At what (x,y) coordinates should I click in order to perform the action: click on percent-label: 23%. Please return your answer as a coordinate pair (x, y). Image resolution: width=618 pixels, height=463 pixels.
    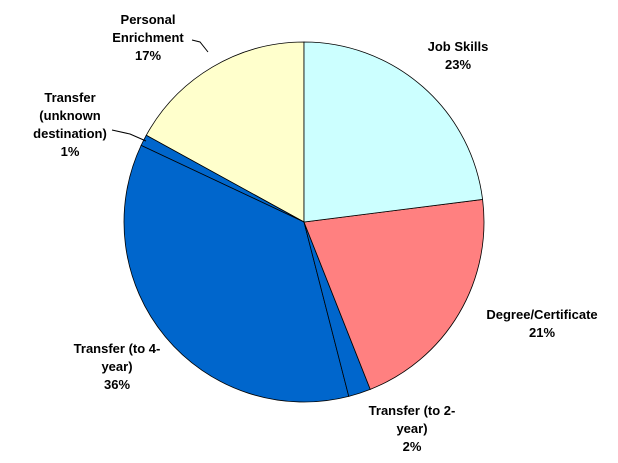
    Looking at the image, I should click on (458, 64).